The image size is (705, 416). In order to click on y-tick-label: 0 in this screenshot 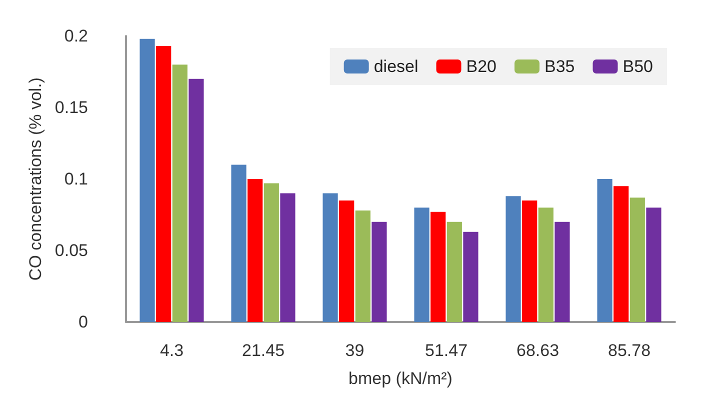, I will do `click(83, 322)`.